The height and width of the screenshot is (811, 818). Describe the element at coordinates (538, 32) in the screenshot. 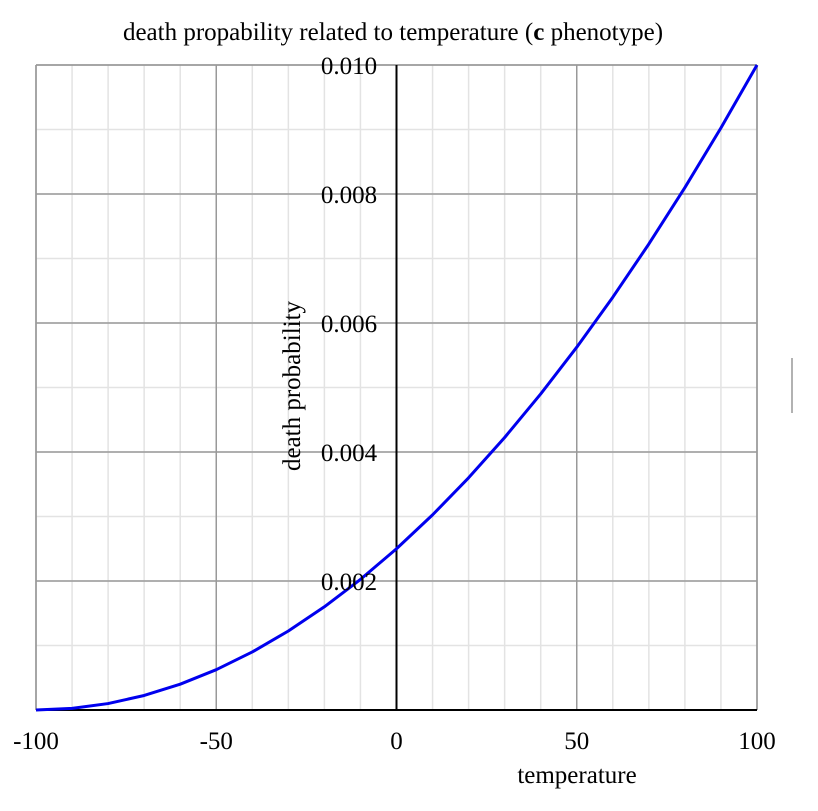

I see `chart-title-bold-part: c` at that location.